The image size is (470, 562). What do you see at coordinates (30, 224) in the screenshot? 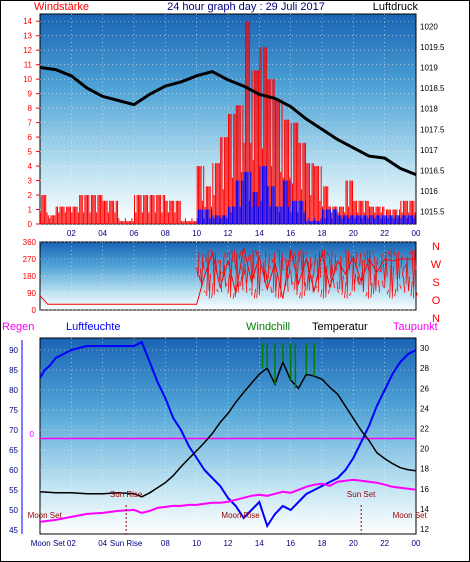
I see `wind-strength-tick: 0` at bounding box center [30, 224].